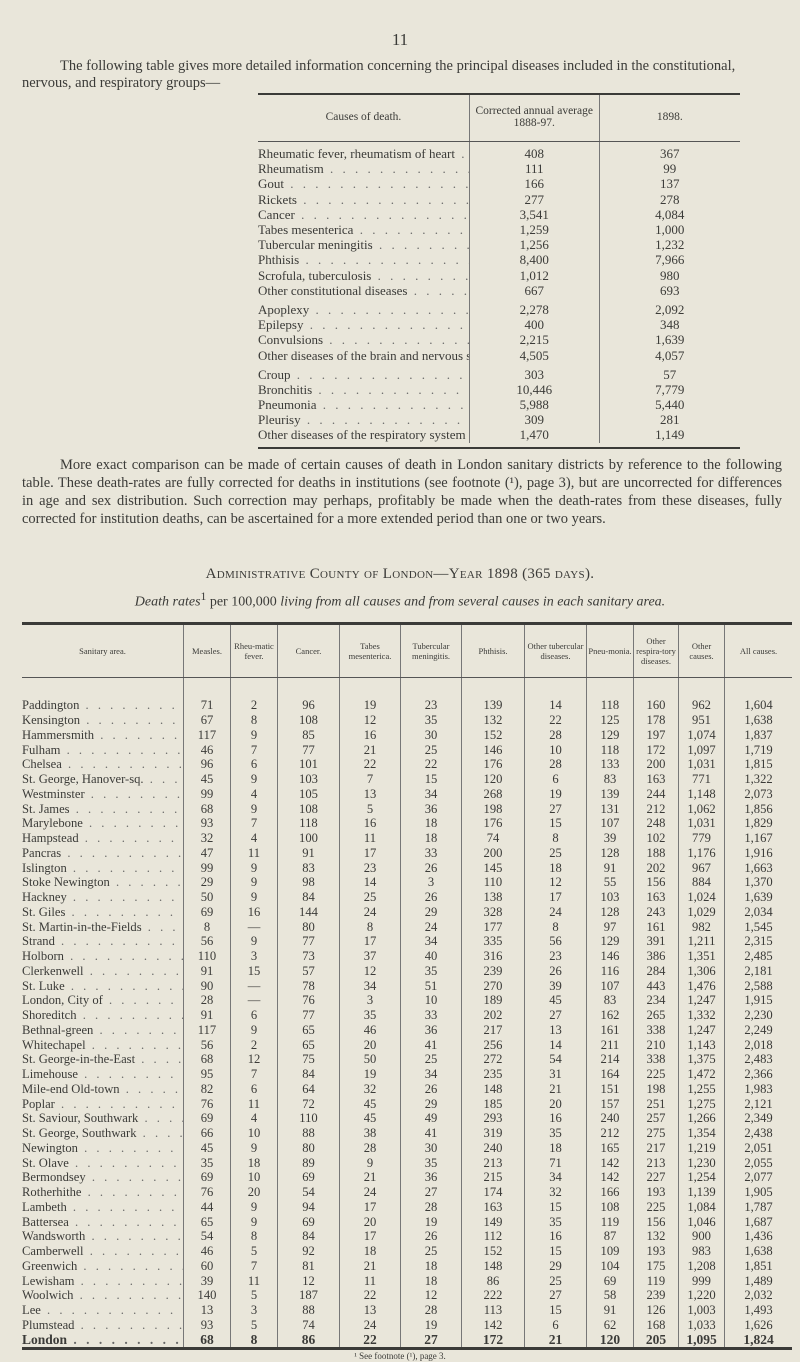  I want to click on rate-cell: 69, so click(308, 1177).